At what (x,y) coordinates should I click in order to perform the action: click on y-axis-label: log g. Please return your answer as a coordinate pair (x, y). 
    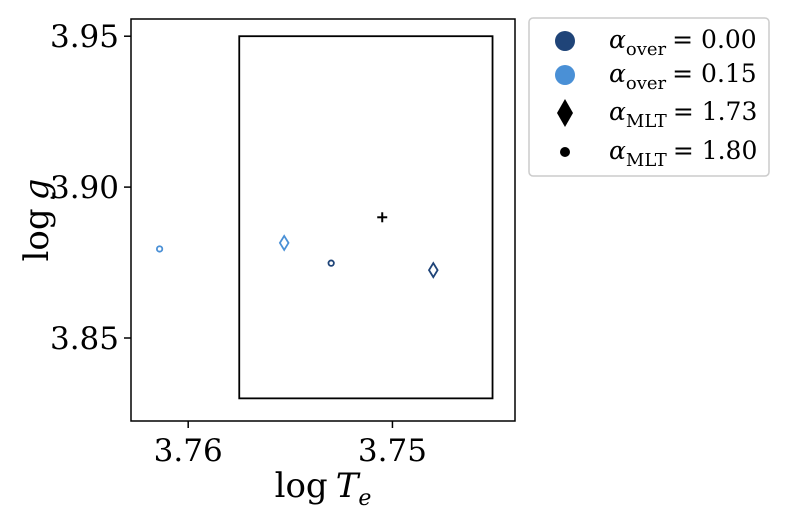
    Looking at the image, I should click on (37, 220).